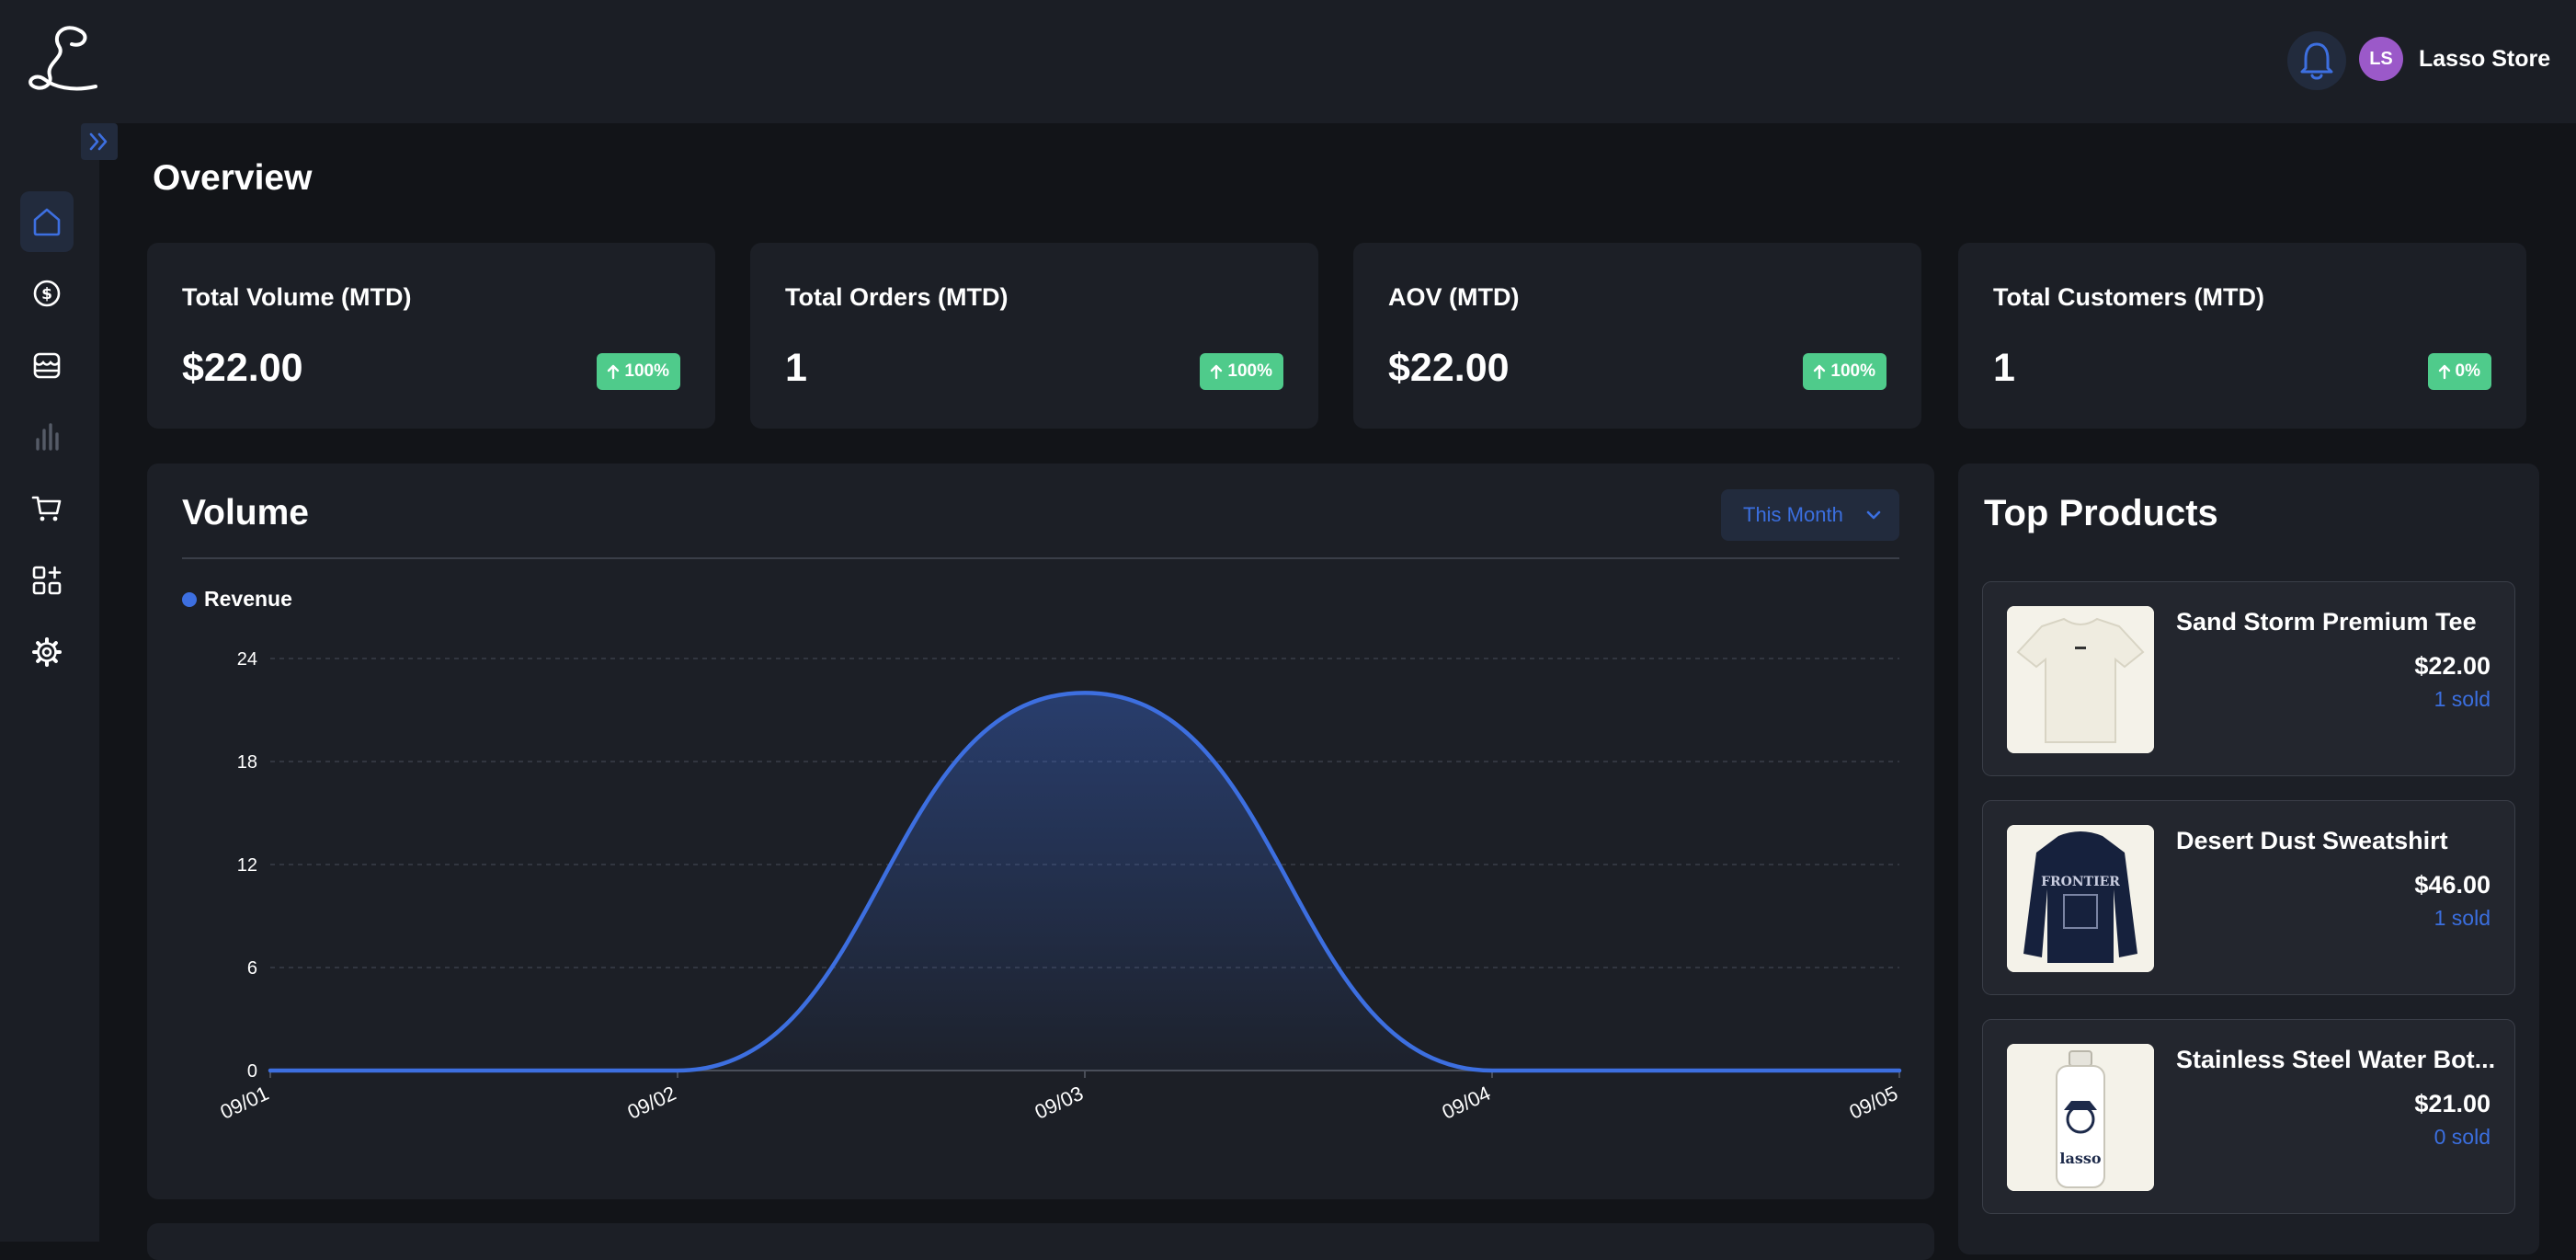 This screenshot has height=1260, width=2576. What do you see at coordinates (247, 762) in the screenshot?
I see `y-tick-label: 18` at bounding box center [247, 762].